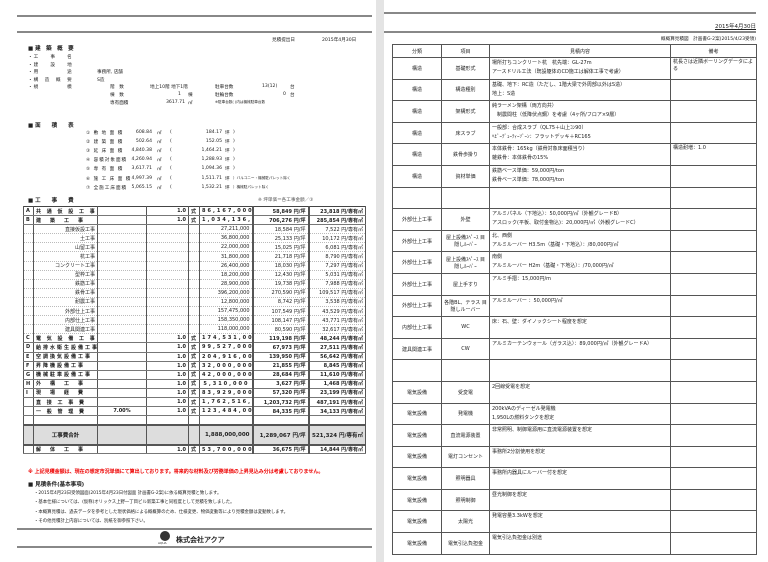  I want to click on cost-sqm: 14,844 円/専有㎡, so click(337, 449).